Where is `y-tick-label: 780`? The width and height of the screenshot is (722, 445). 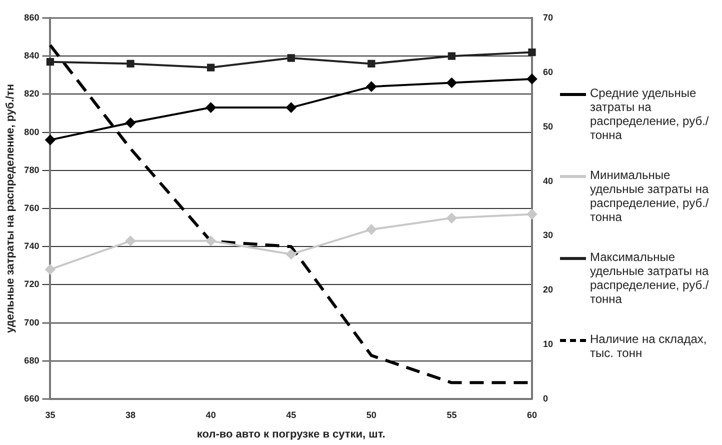 y-tick-label: 780 is located at coordinates (32, 169).